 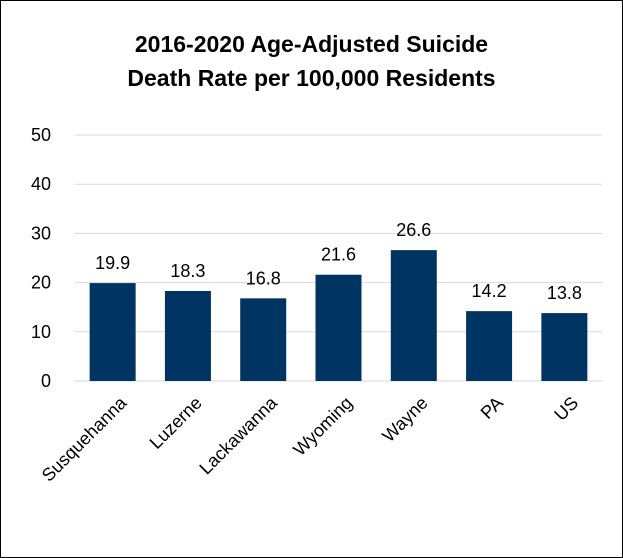 What do you see at coordinates (404, 419) in the screenshot?
I see `x-category-label: Wayne` at bounding box center [404, 419].